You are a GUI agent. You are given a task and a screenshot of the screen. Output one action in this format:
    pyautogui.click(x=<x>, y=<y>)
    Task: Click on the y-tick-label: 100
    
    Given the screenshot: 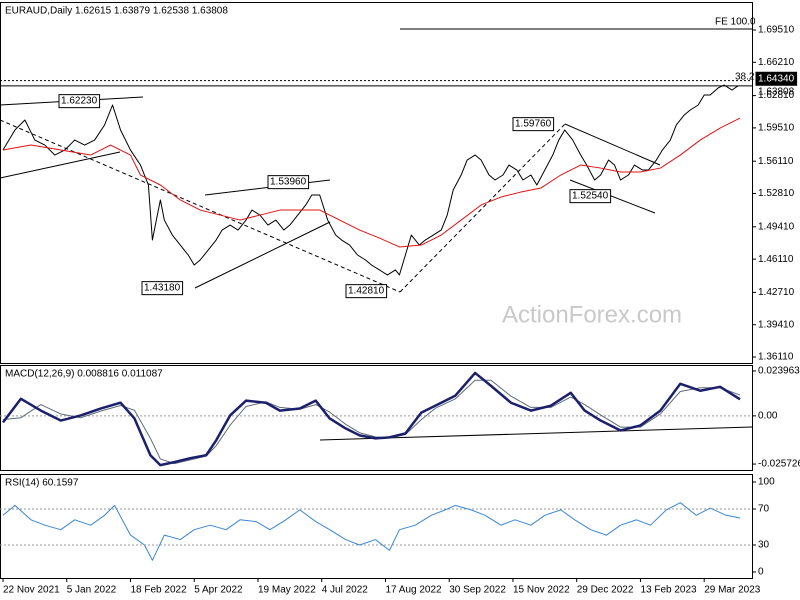 What is the action you would take?
    pyautogui.click(x=766, y=482)
    